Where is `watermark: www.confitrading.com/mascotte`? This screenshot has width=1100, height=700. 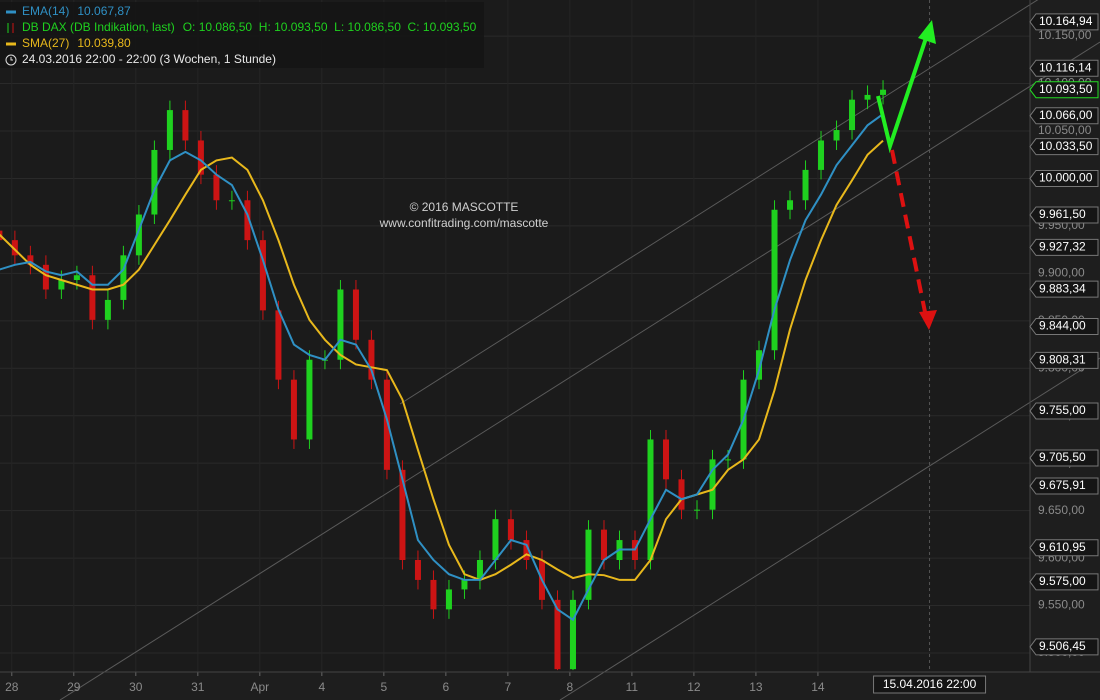 watermark: www.confitrading.com/mascotte is located at coordinates (464, 223).